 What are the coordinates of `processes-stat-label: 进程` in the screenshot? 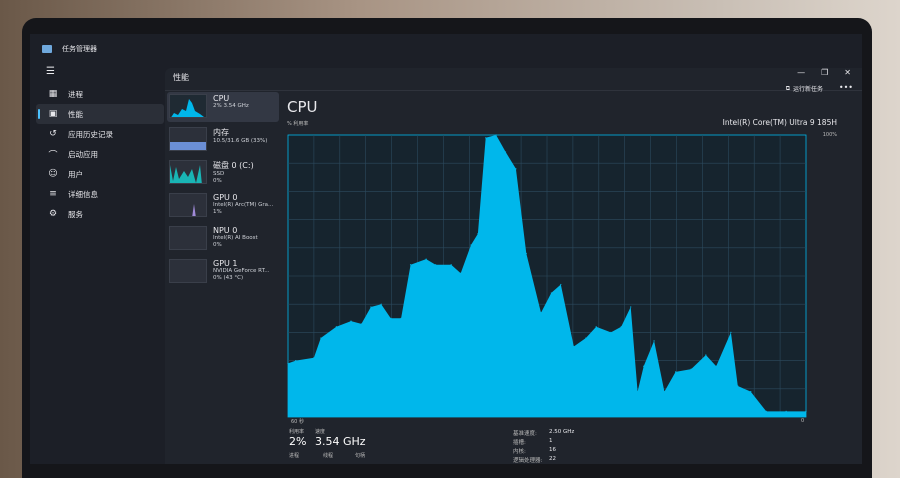 It's located at (294, 456).